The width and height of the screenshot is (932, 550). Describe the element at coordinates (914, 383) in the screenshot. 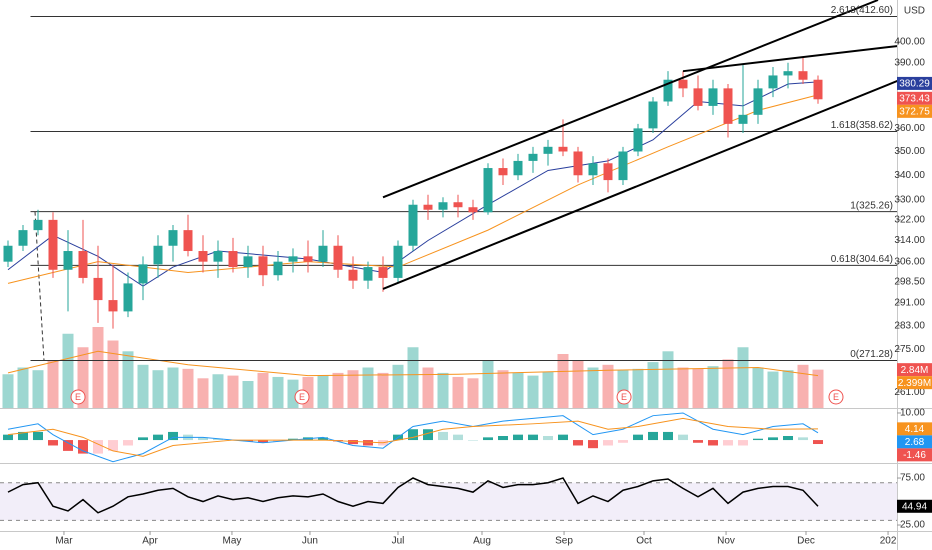

I see `price-badge-label: 2.399M` at that location.